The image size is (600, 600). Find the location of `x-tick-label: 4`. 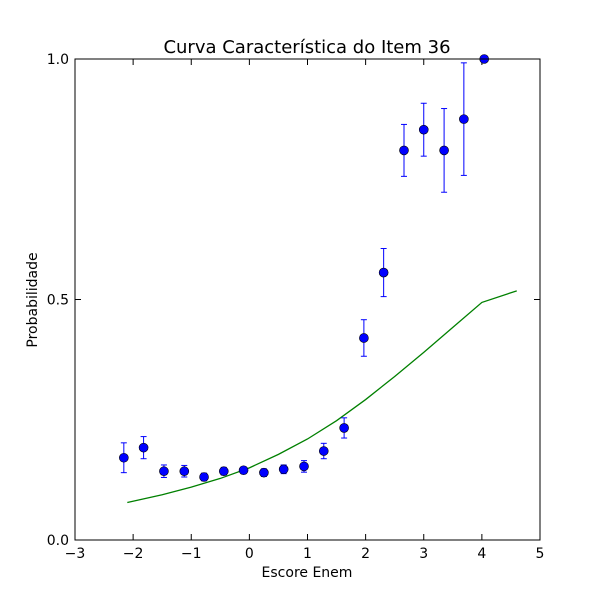

x-tick-label: 4 is located at coordinates (481, 554).